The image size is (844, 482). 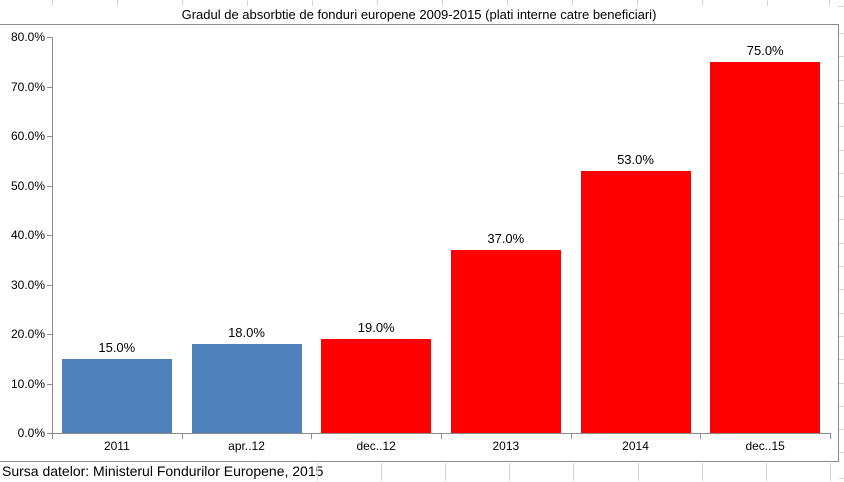 What do you see at coordinates (27, 37) in the screenshot?
I see `y-axis-label: 80.0%` at bounding box center [27, 37].